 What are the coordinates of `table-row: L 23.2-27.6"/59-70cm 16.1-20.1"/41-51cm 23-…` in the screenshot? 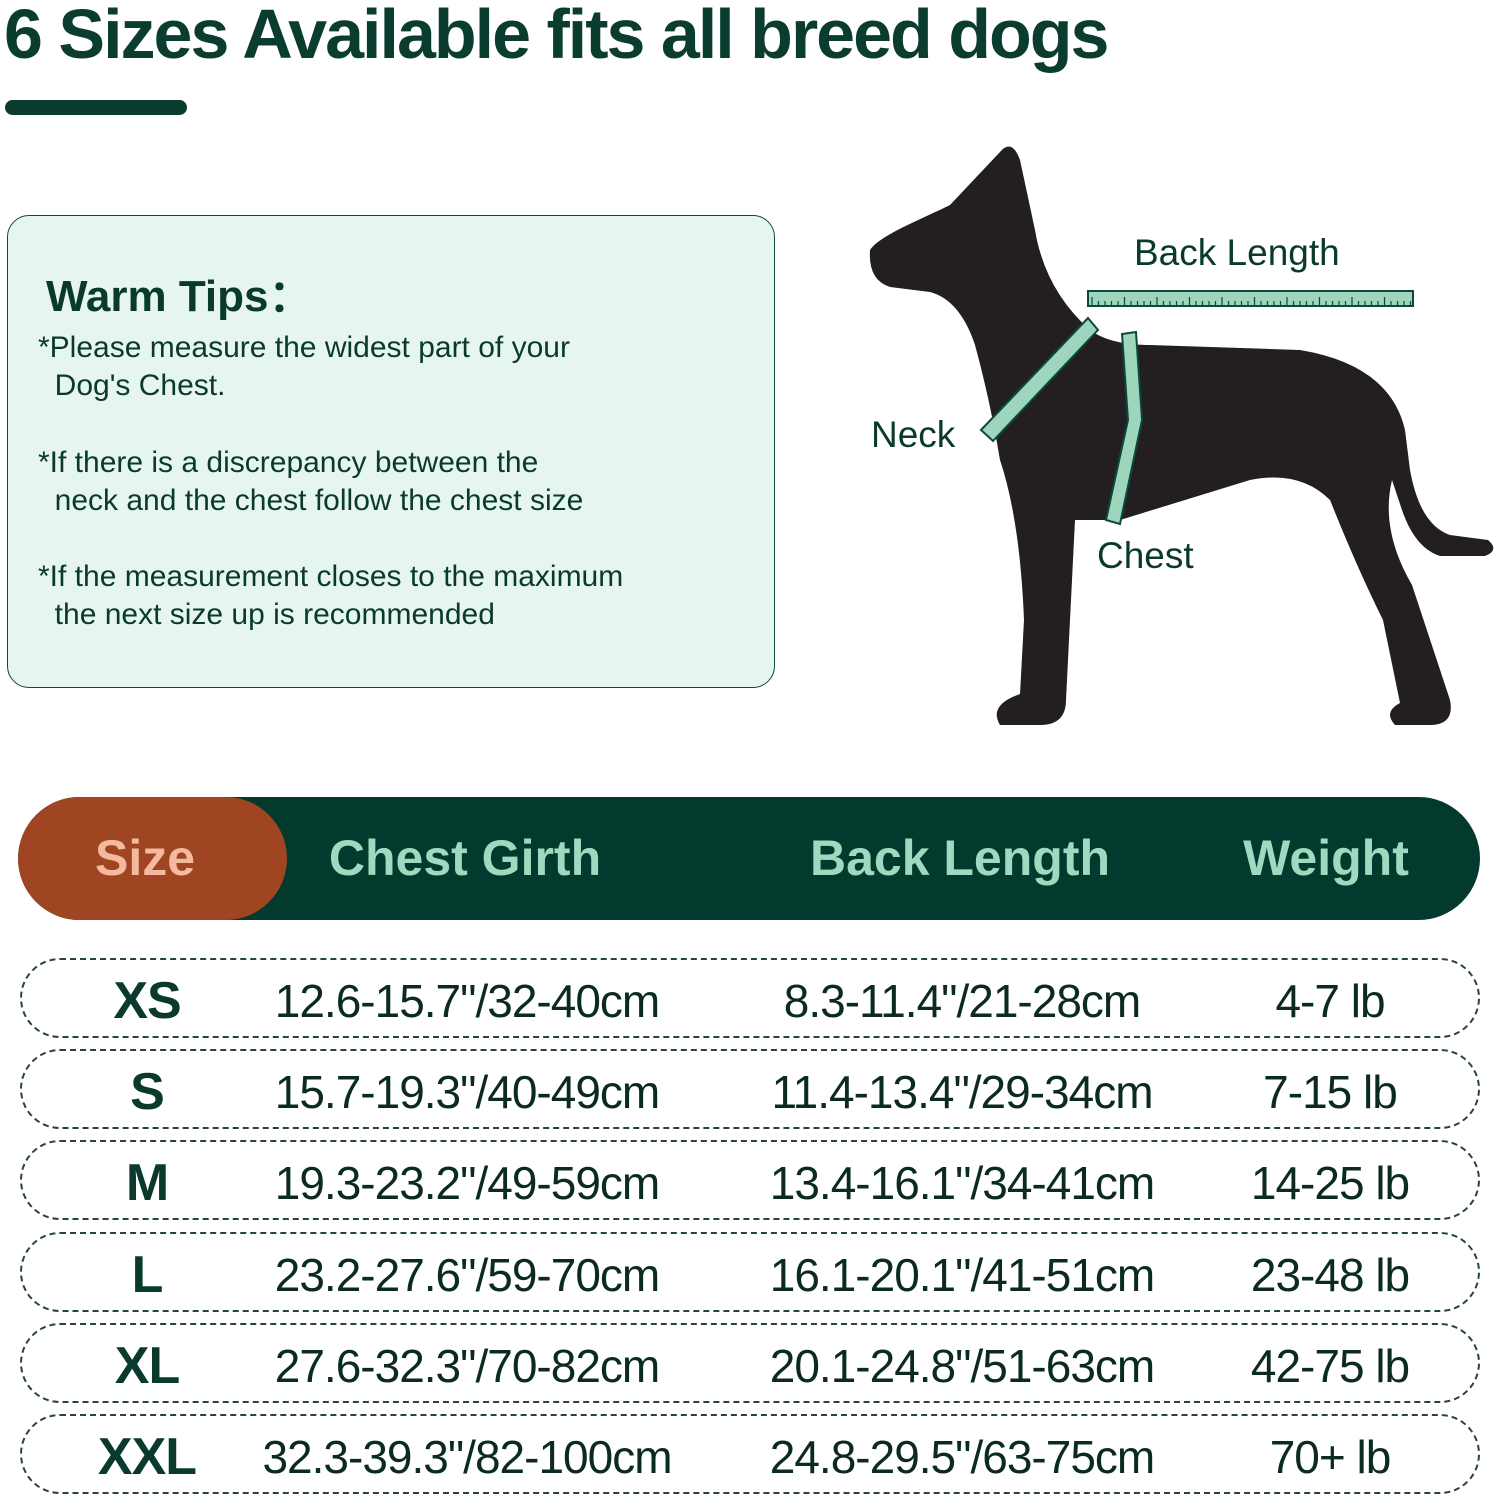 It's located at (750, 1272).